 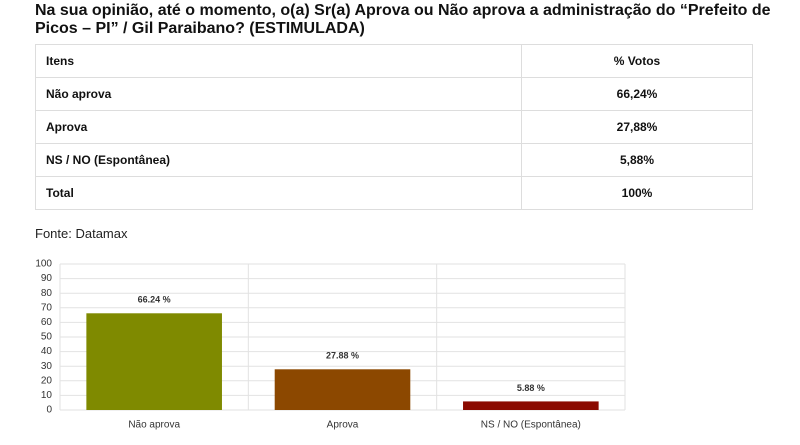 I want to click on y-tick-label: 20, so click(x=47, y=380).